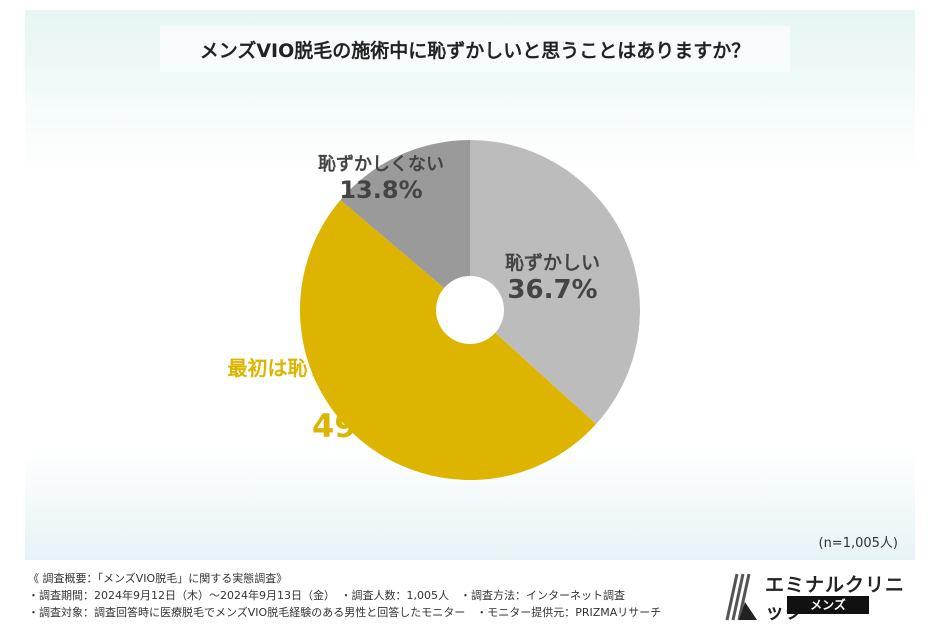  Describe the element at coordinates (381, 179) in the screenshot. I see `slice-label-2: 恥ずかしくない 13.8%` at that location.